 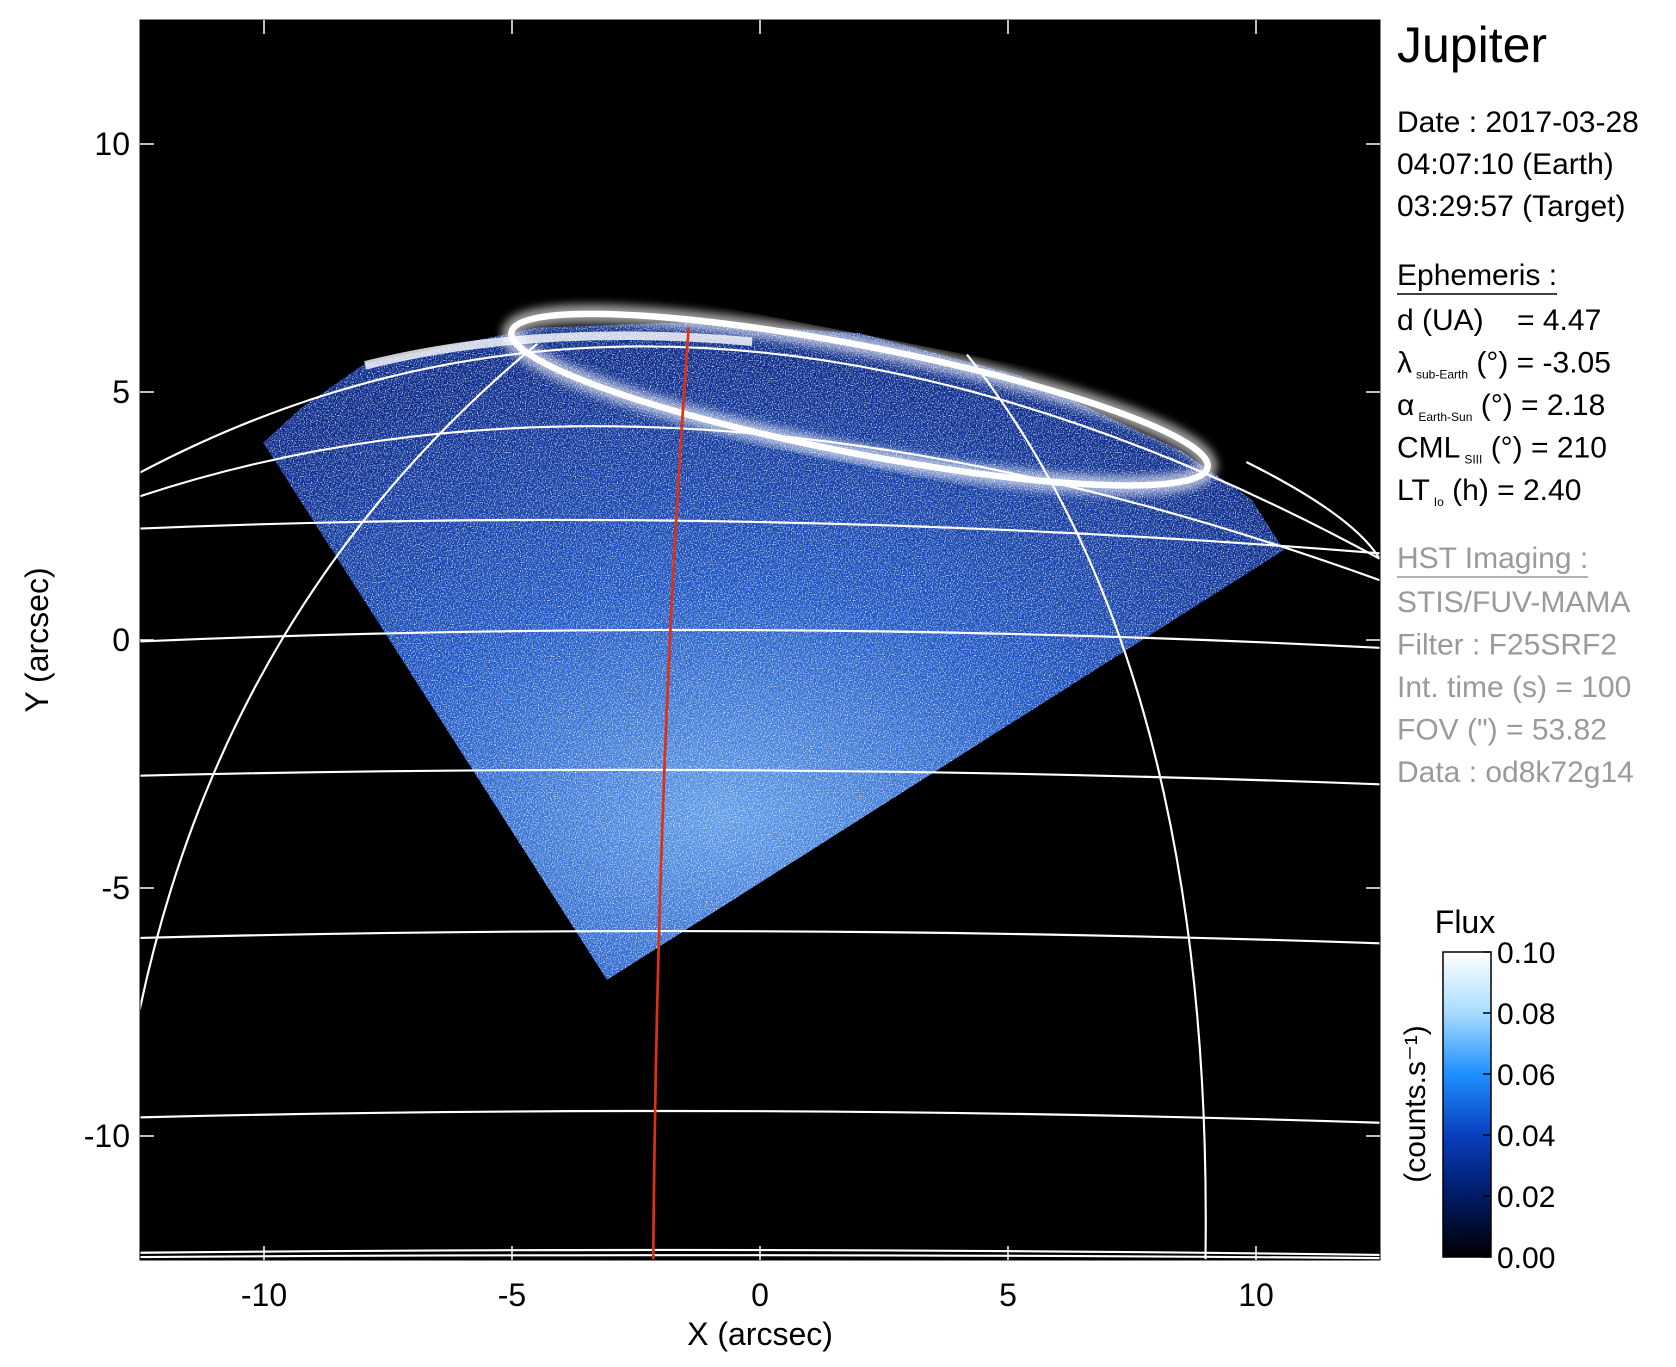 I want to click on aurora, so click(x=791, y=400).